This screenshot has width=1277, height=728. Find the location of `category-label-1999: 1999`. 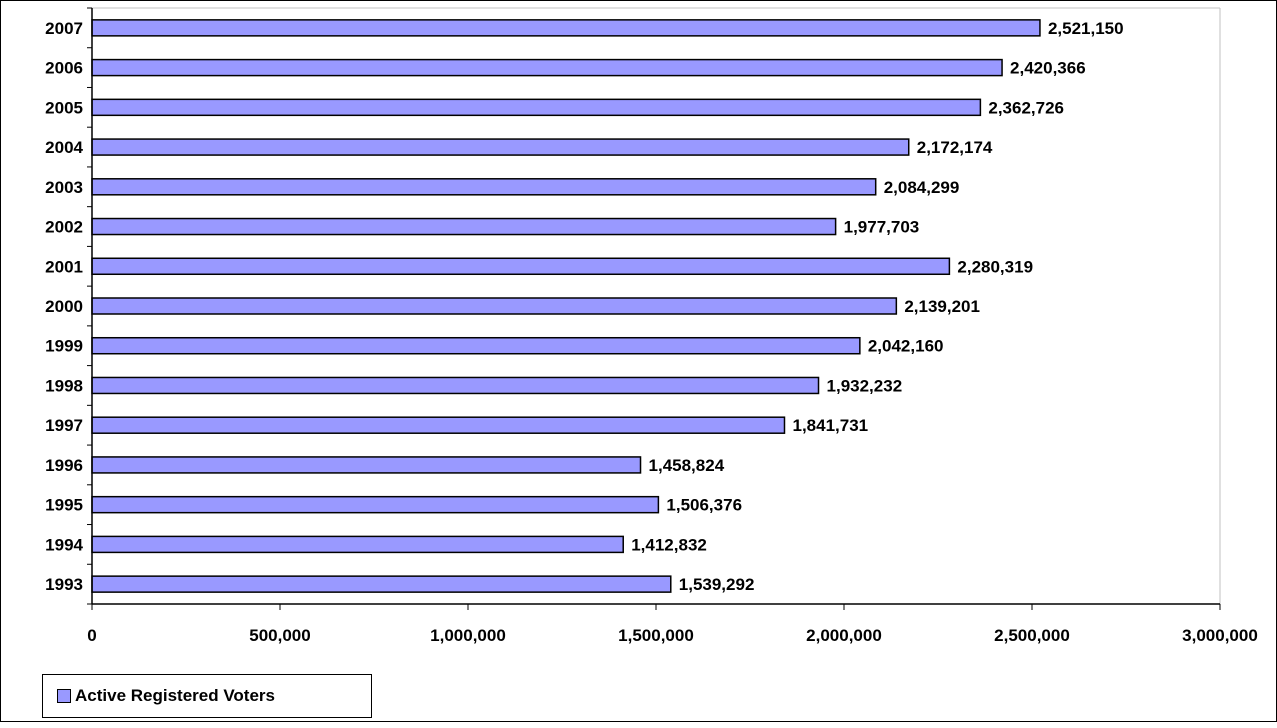

category-label-1999: 1999 is located at coordinates (64, 346).